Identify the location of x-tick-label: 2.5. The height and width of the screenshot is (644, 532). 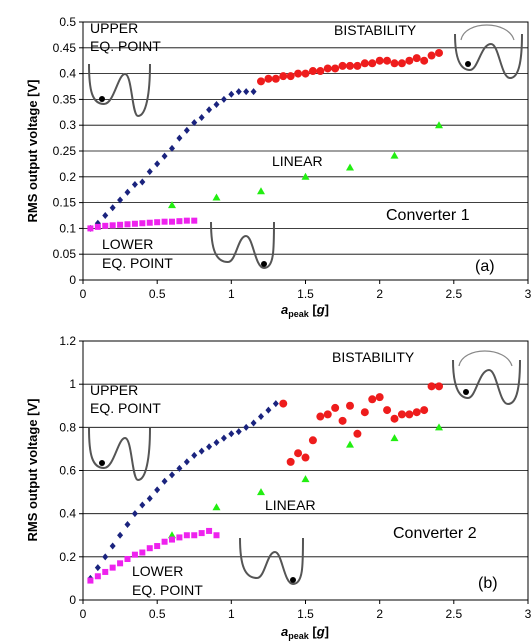
(453, 294).